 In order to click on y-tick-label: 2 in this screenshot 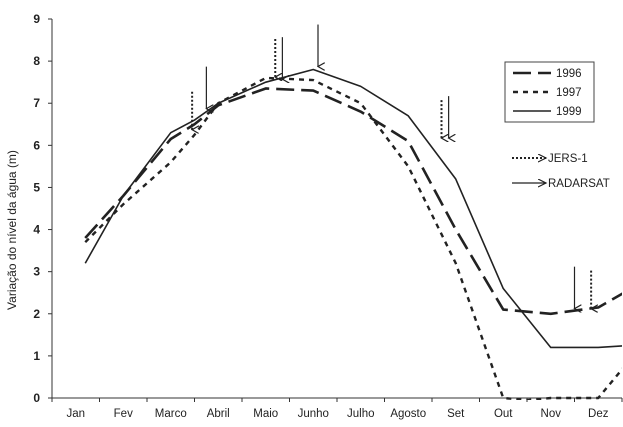, I will do `click(36, 314)`.